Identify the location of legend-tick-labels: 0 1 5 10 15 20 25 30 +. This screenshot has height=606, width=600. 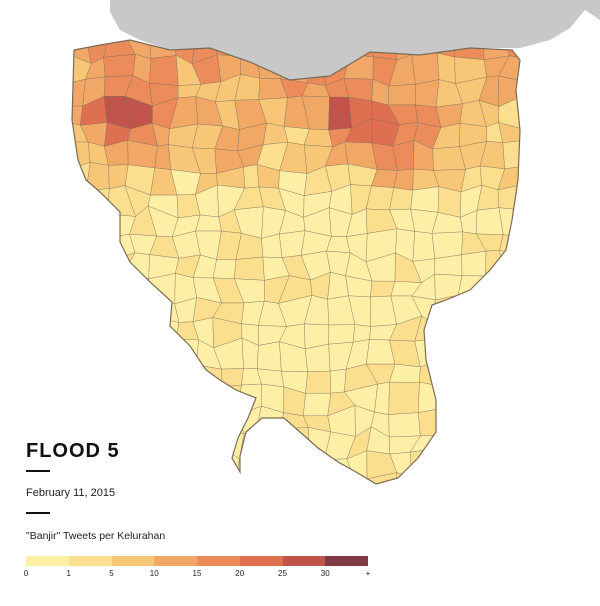
(197, 576).